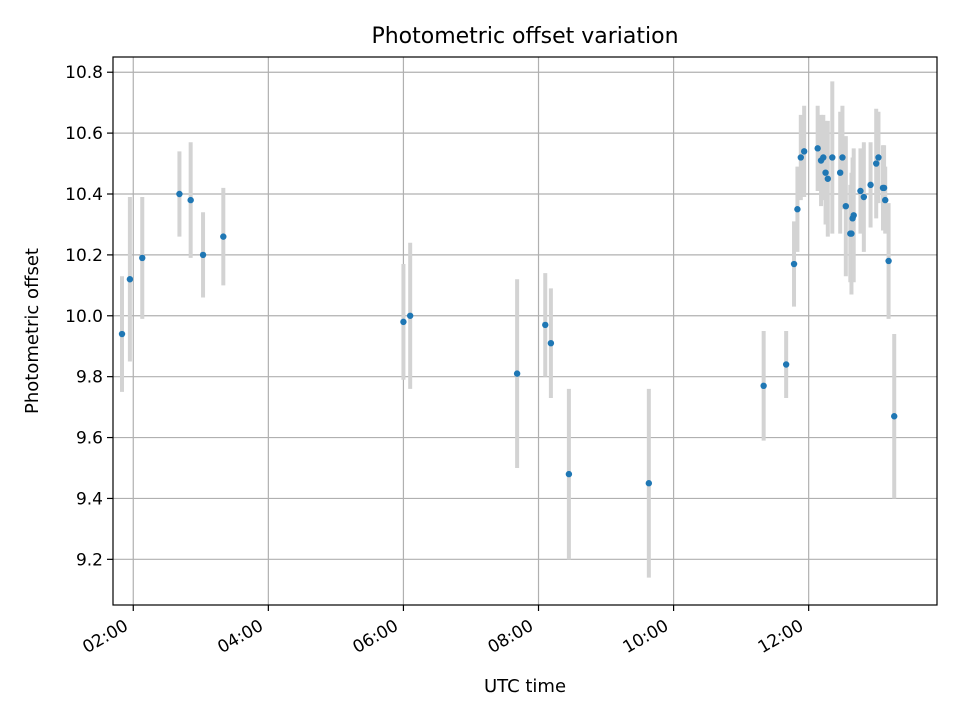  I want to click on y-tick-label: 9.8, so click(89, 378).